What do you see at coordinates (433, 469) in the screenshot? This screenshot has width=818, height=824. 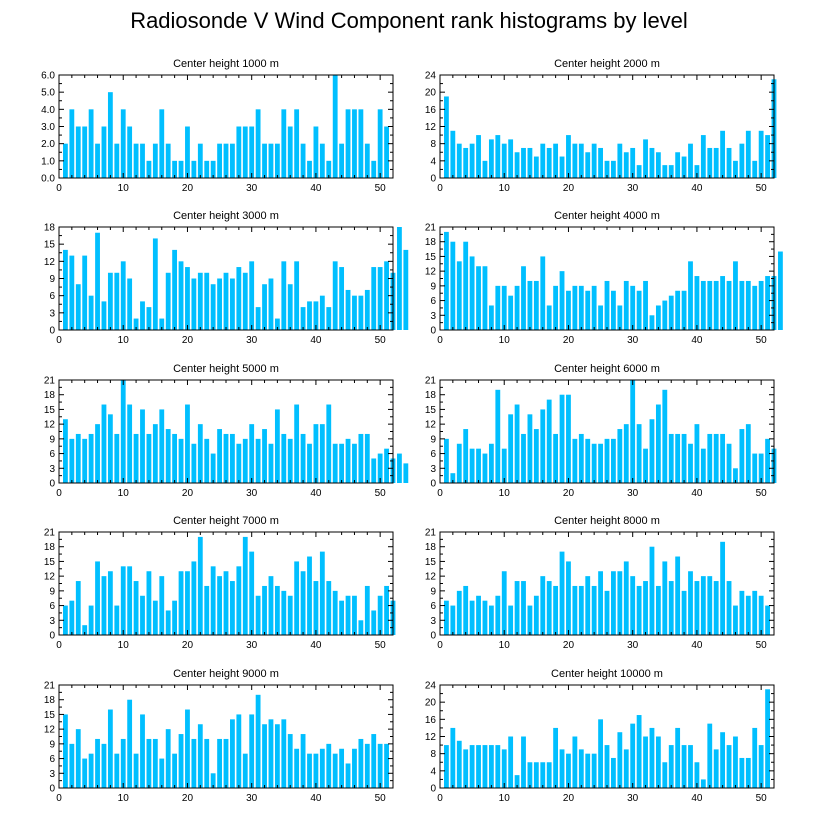 I see `y-tick-label: 3` at bounding box center [433, 469].